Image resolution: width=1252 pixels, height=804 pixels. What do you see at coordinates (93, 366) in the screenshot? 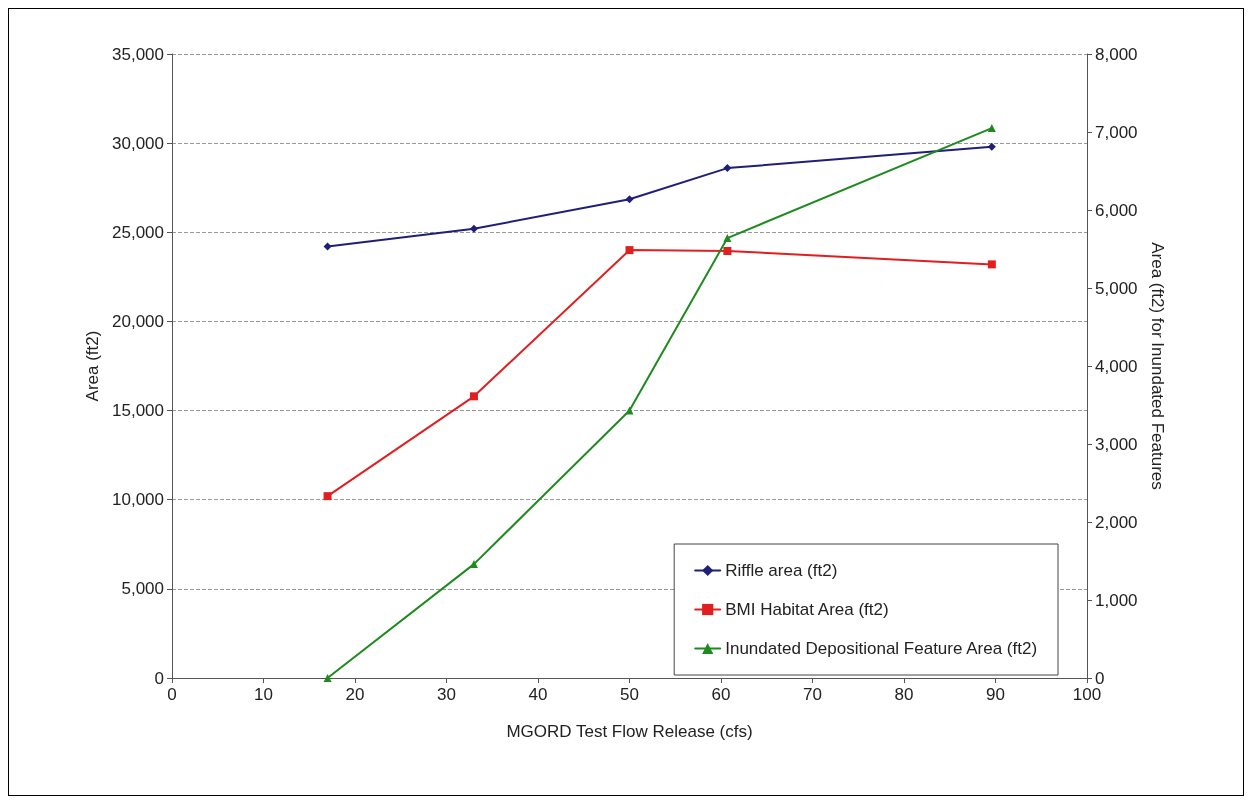
I see `y-axis-title: Area (ft2)` at bounding box center [93, 366].